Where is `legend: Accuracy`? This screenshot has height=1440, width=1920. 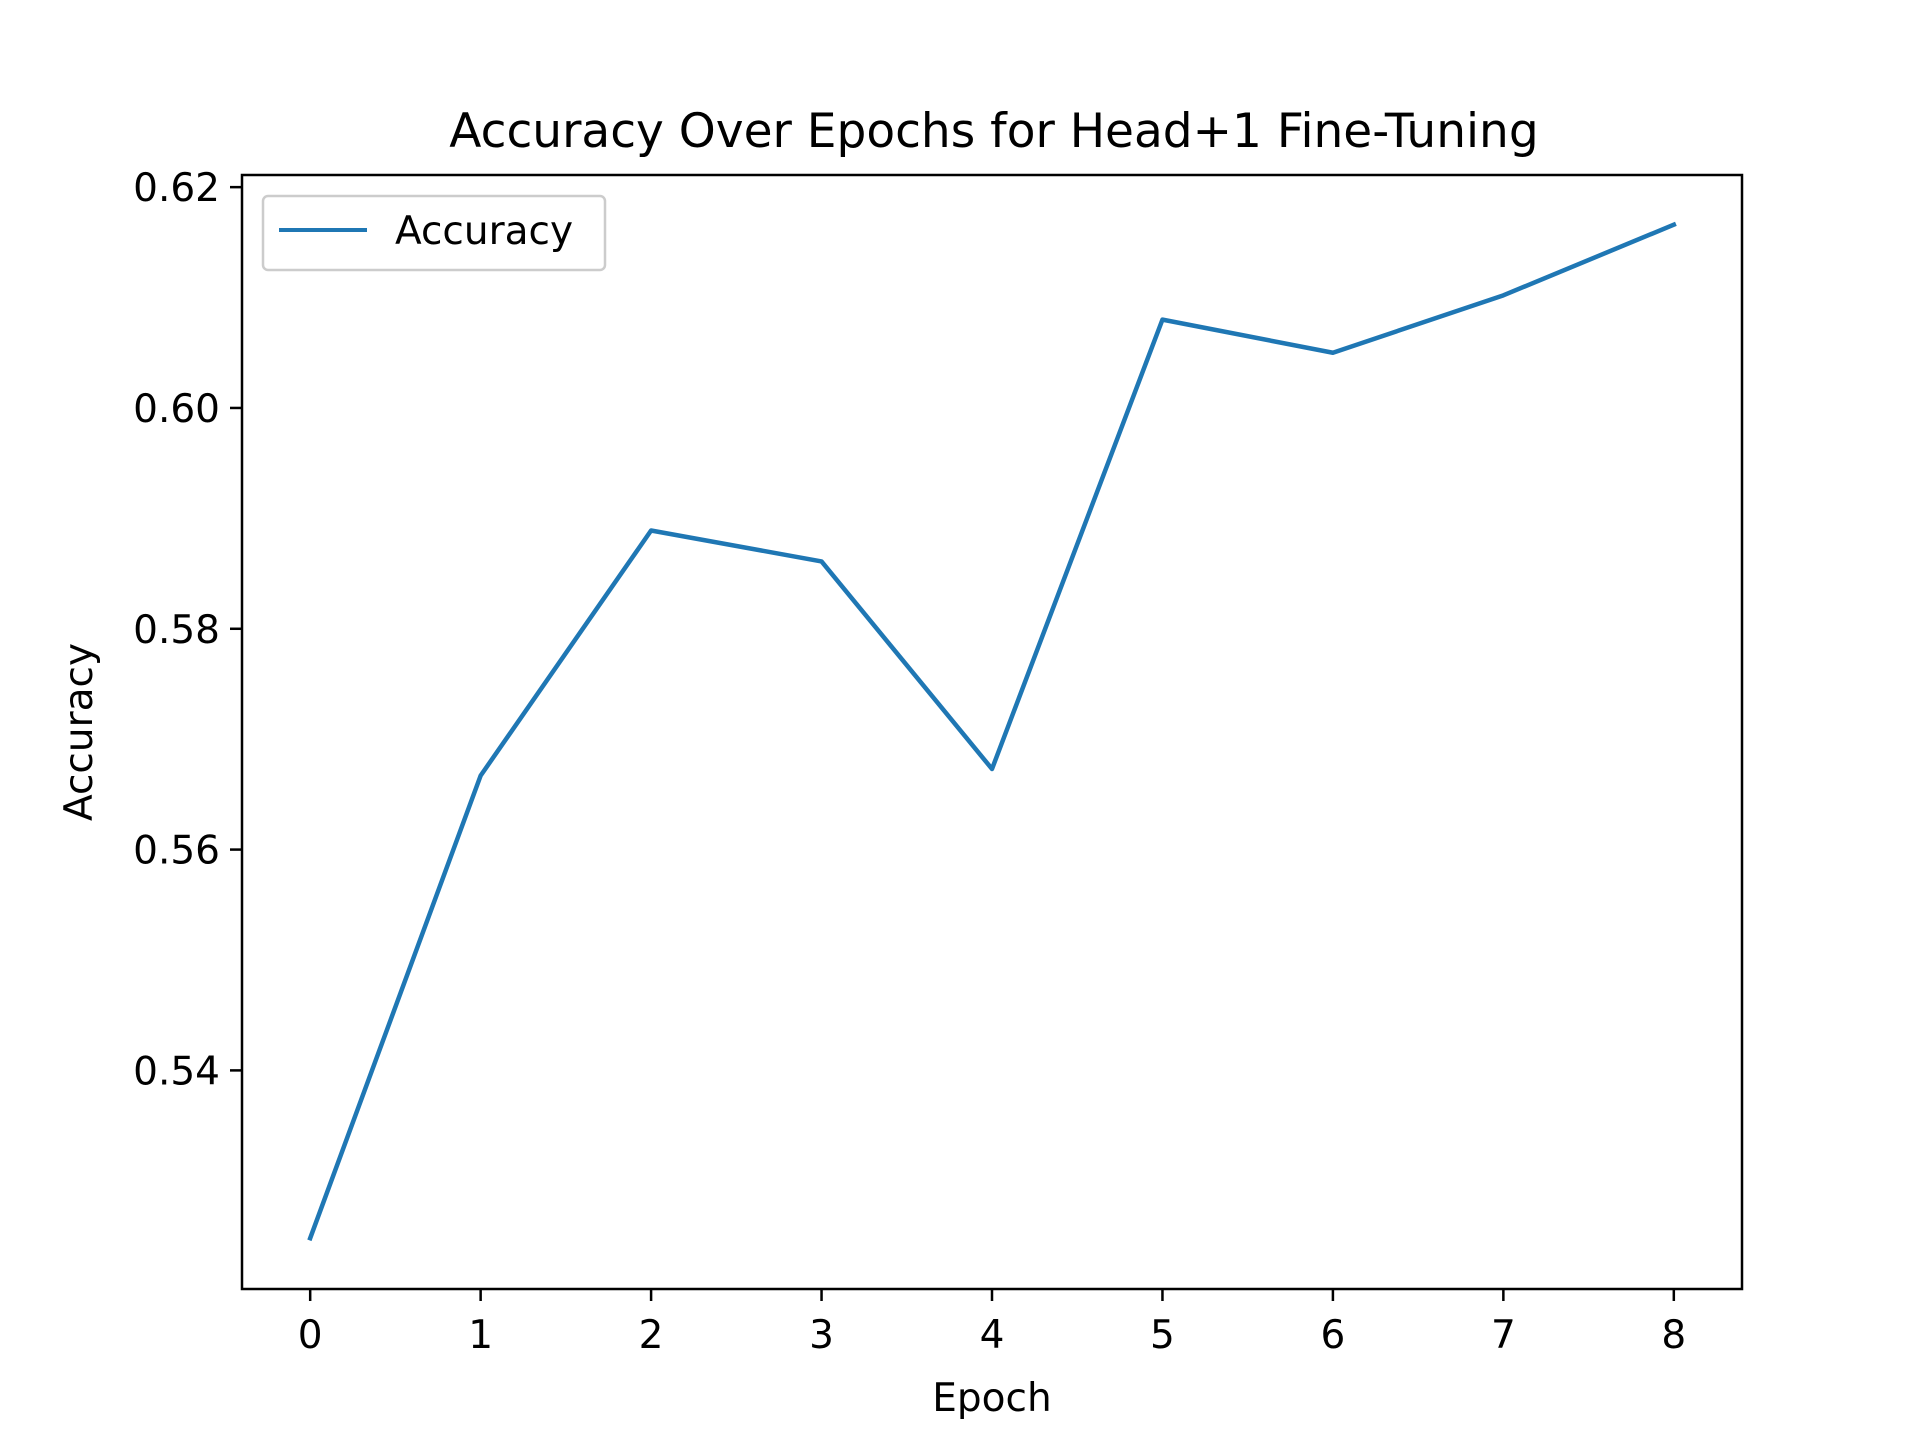
legend: Accuracy is located at coordinates (434, 233).